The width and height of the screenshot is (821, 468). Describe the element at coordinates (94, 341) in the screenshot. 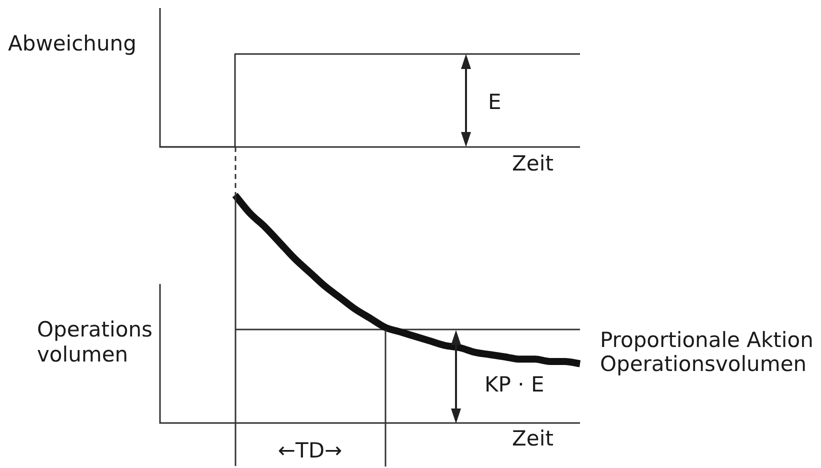

I see `y-axis-title: Operations volumen` at that location.